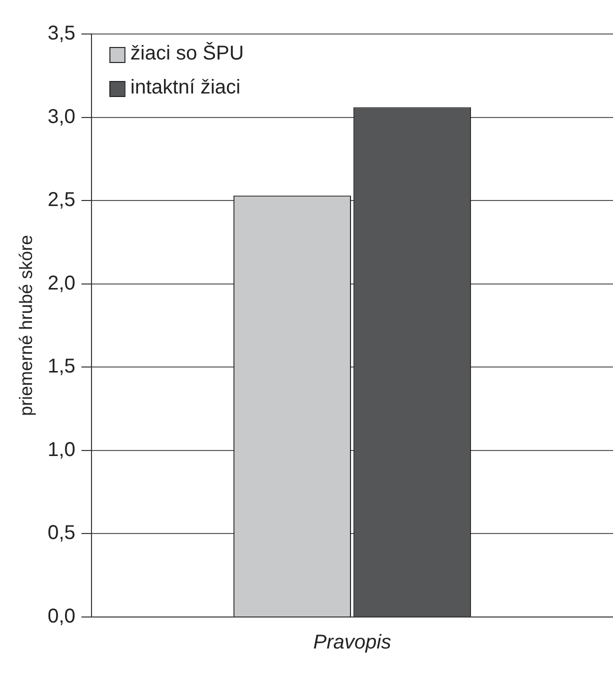 The image size is (613, 679). I want to click on legend-label: intaktní žiaci, so click(185, 87).